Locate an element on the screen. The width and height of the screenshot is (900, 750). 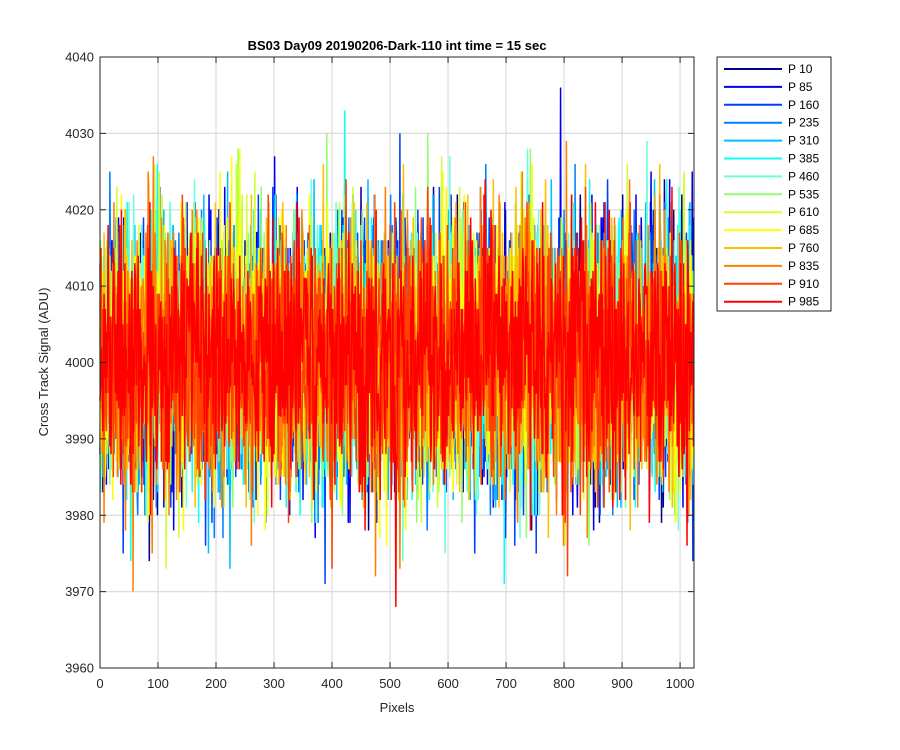
legend-label: P 535 is located at coordinates (803, 194).